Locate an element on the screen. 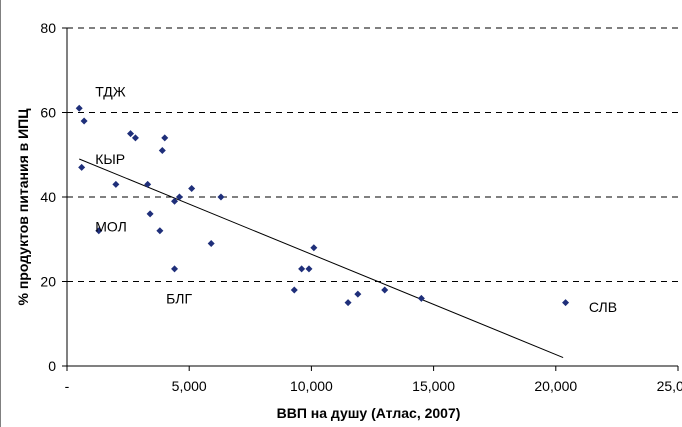  y-tick-label: 60 is located at coordinates (48, 113).